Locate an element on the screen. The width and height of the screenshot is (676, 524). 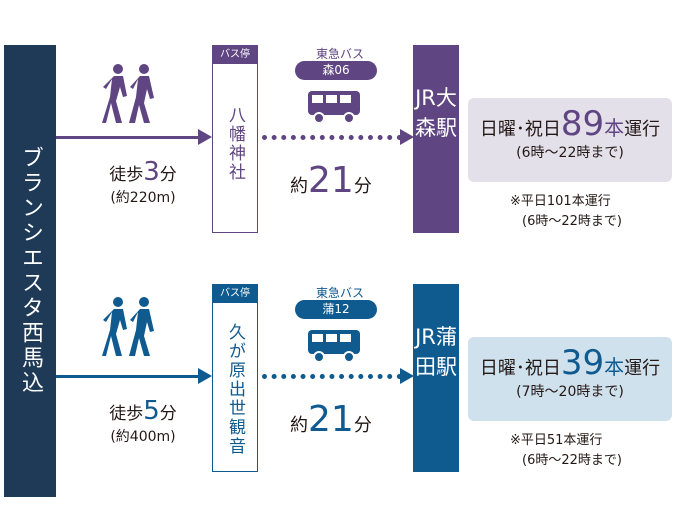
bus-stop-box: バス停 八幡神社 is located at coordinates (235, 139).